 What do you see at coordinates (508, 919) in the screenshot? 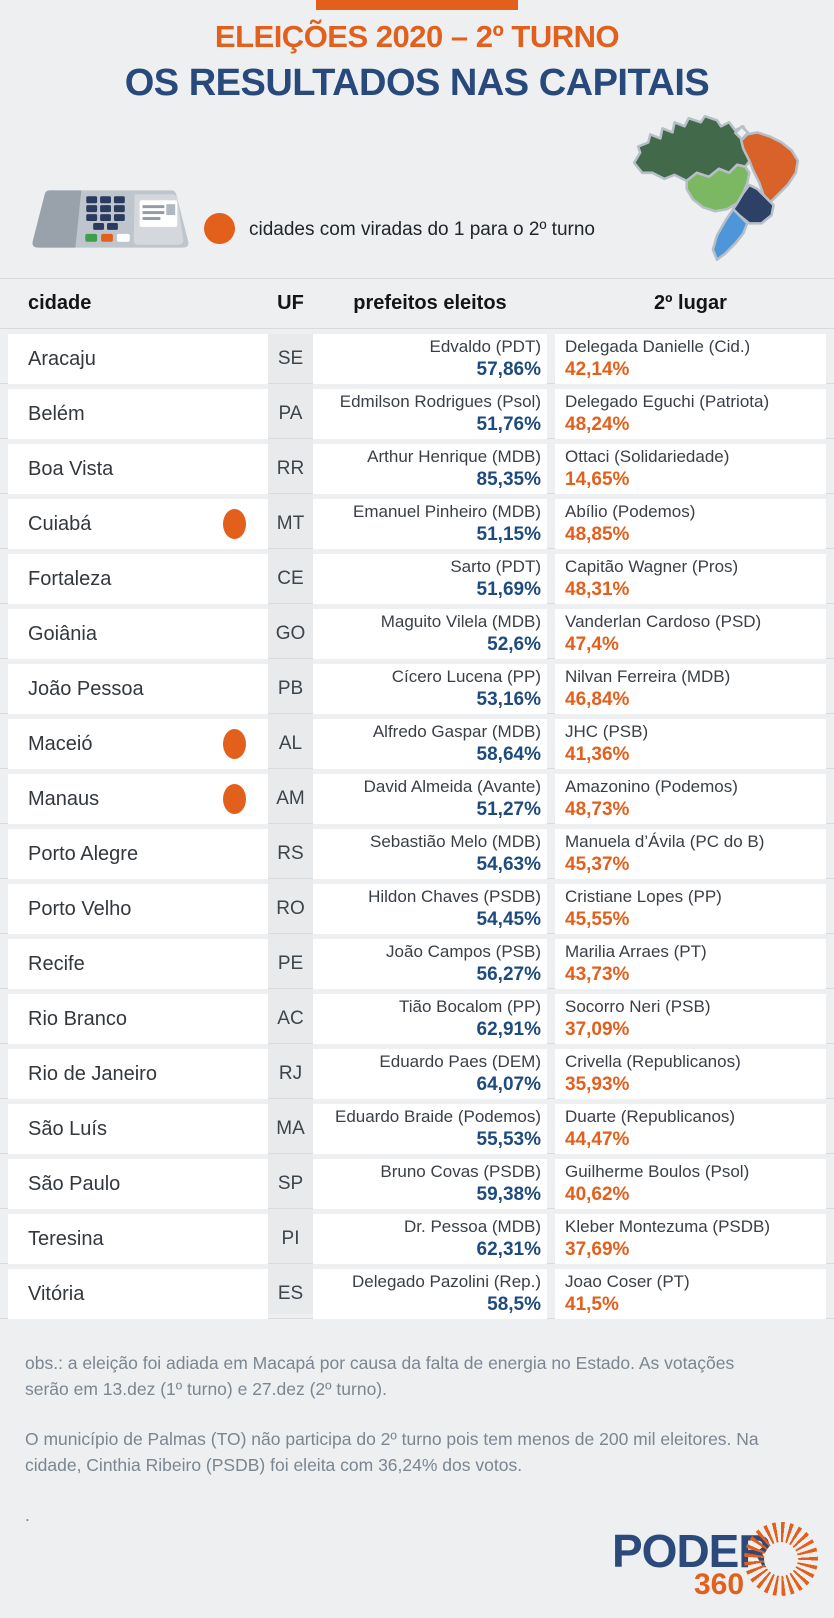
I see `elected-pct: 54,45%` at bounding box center [508, 919].